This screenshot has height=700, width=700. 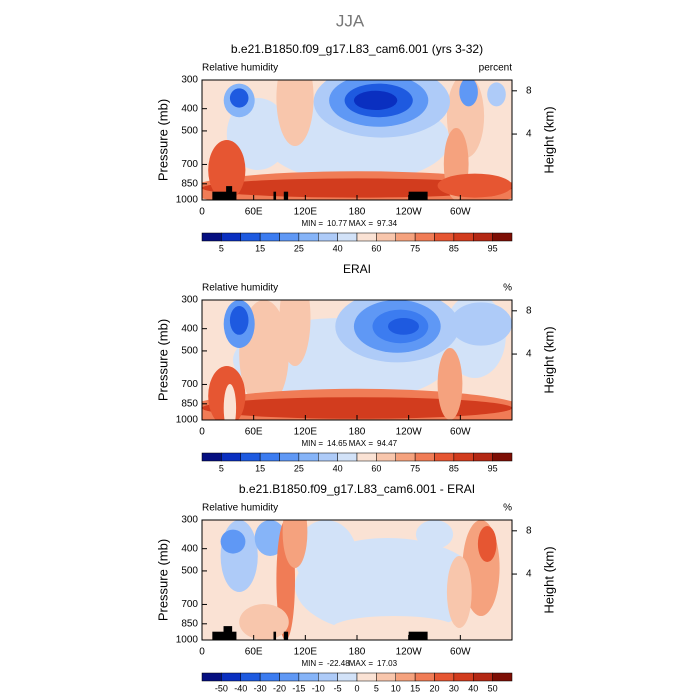 I want to click on min-value: -22.48, so click(x=338, y=663).